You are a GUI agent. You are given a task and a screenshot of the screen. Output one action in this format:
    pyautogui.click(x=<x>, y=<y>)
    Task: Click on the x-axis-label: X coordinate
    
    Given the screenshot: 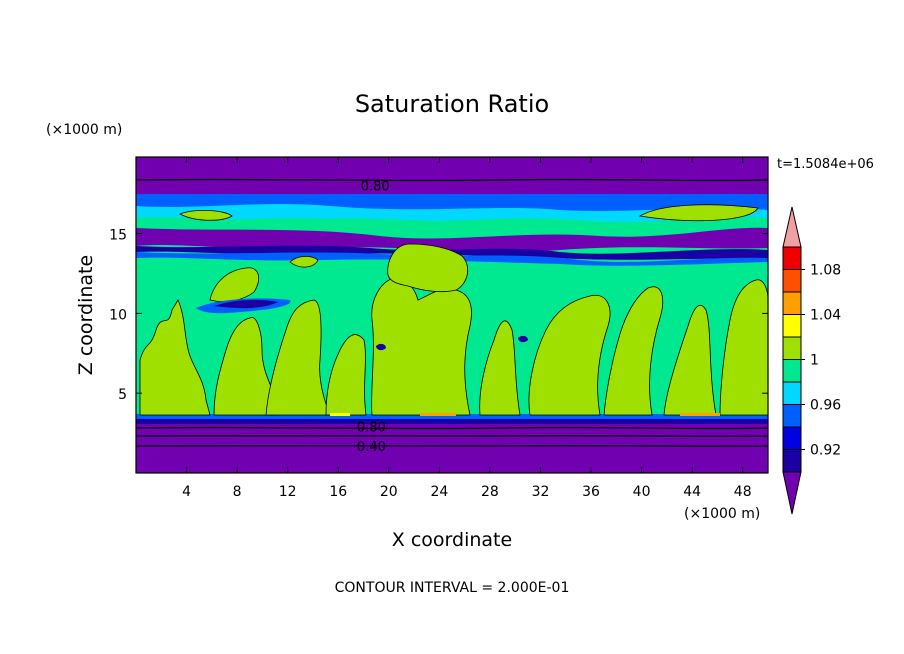 What is the action you would take?
    pyautogui.click(x=452, y=540)
    